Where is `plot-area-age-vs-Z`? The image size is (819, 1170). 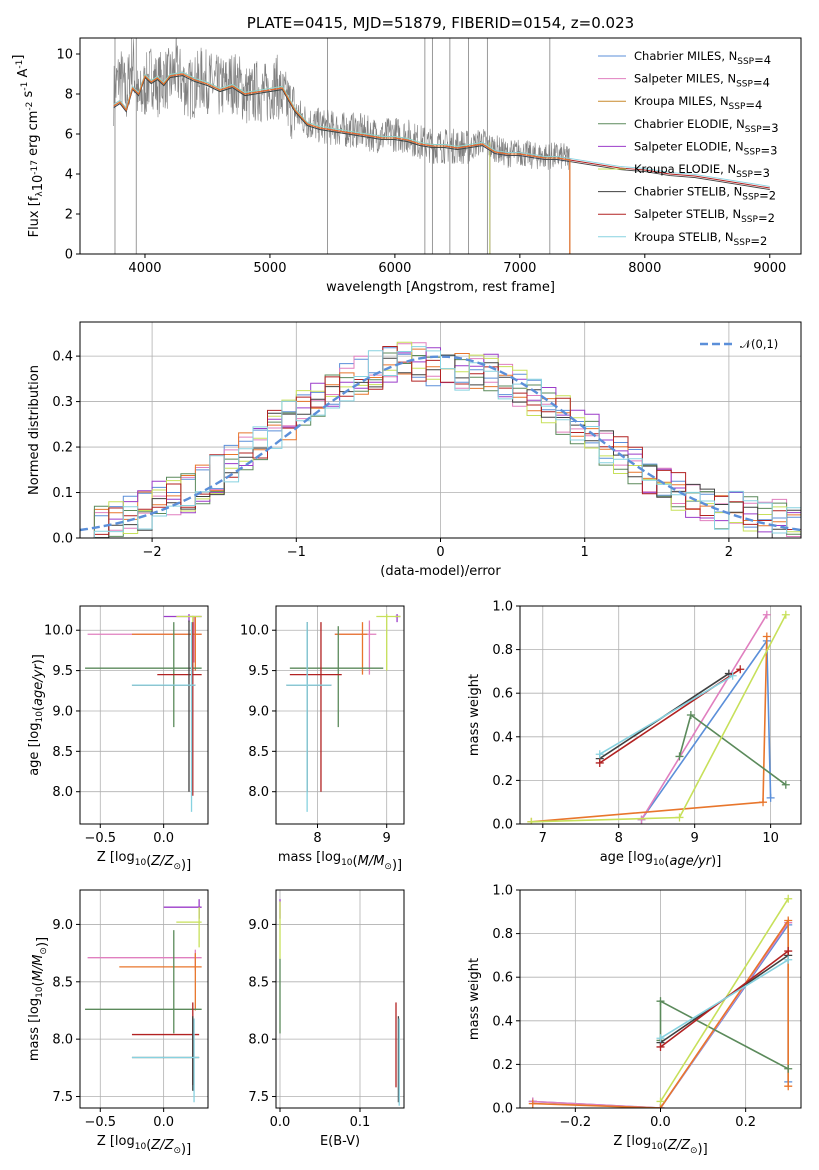 plot-area-age-vs-Z is located at coordinates (143, 713).